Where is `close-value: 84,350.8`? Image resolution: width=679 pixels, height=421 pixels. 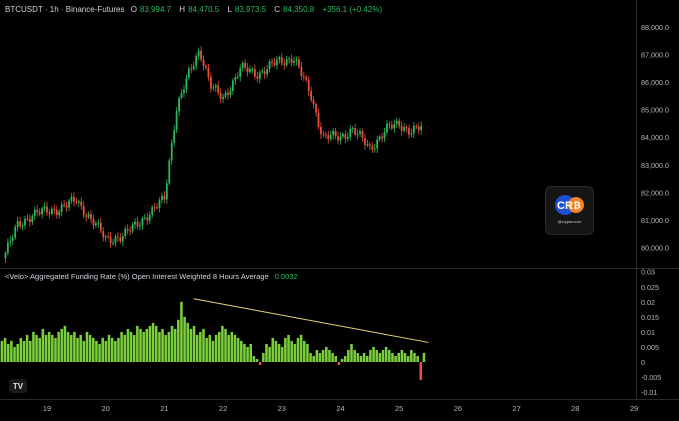
close-value: 84,350.8 is located at coordinates (299, 9).